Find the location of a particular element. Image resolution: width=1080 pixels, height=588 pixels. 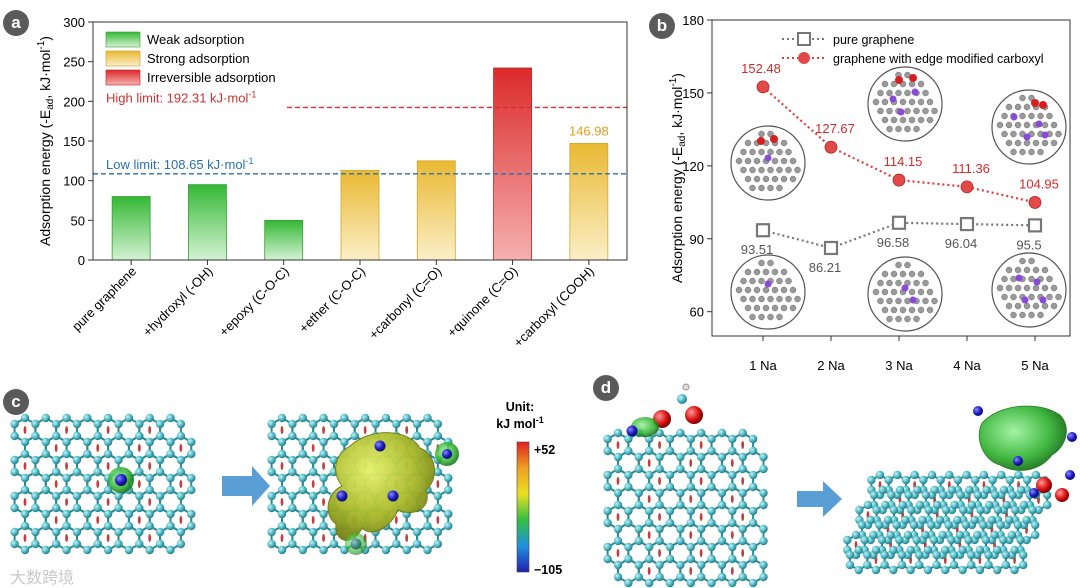

legend-label-strong: Strong adsorption is located at coordinates (198, 58).